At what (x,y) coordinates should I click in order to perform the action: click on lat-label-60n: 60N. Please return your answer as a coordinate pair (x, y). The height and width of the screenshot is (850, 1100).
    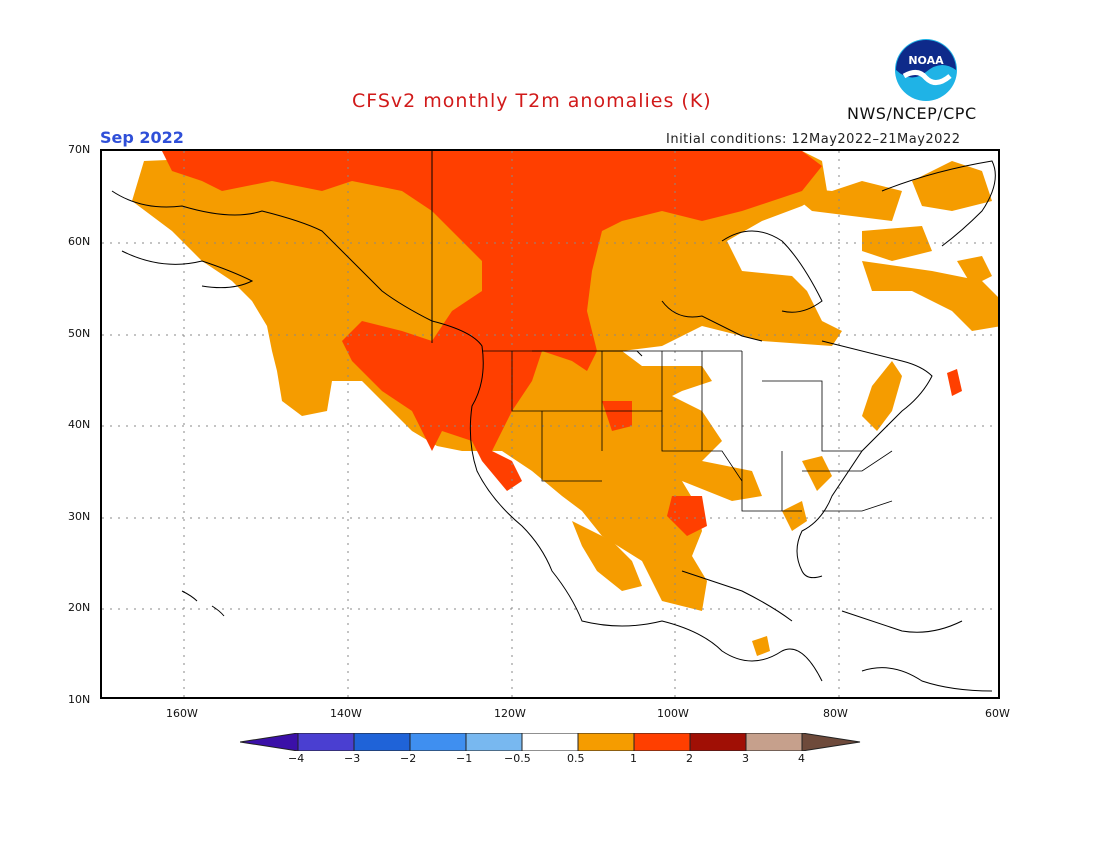
    Looking at the image, I should click on (79, 241).